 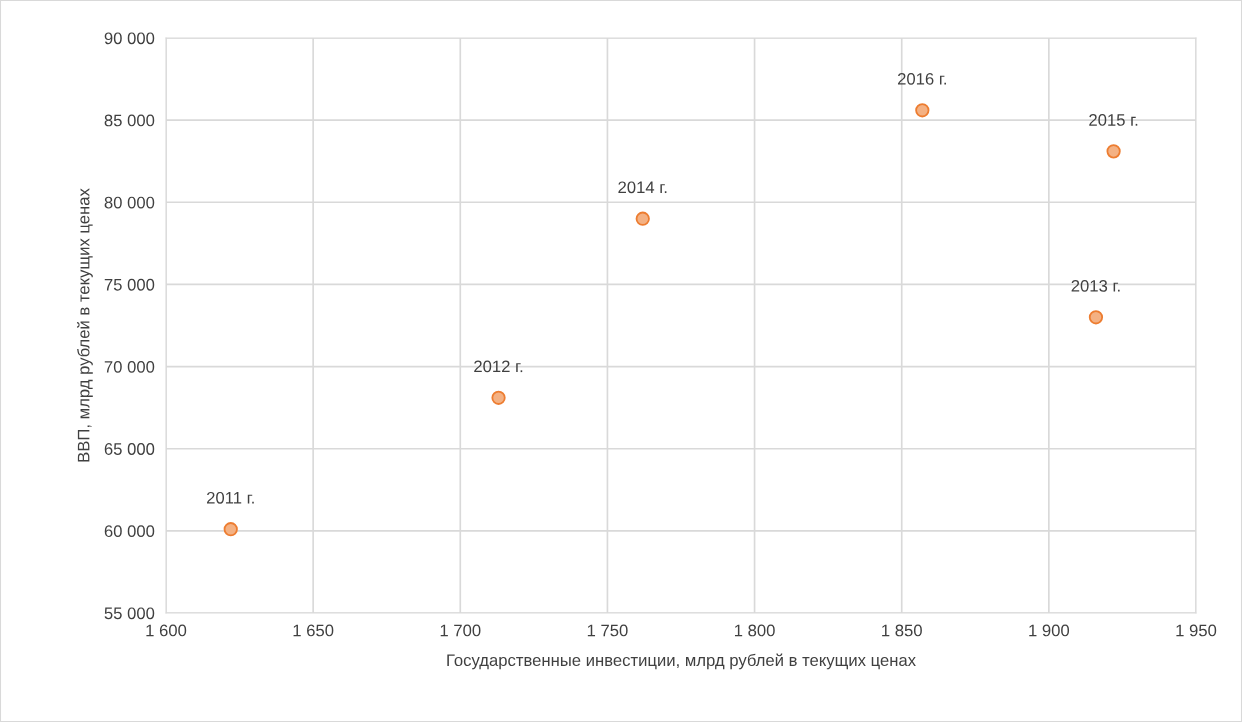 What do you see at coordinates (129, 449) in the screenshot?
I see `y-tick-label: 65 000` at bounding box center [129, 449].